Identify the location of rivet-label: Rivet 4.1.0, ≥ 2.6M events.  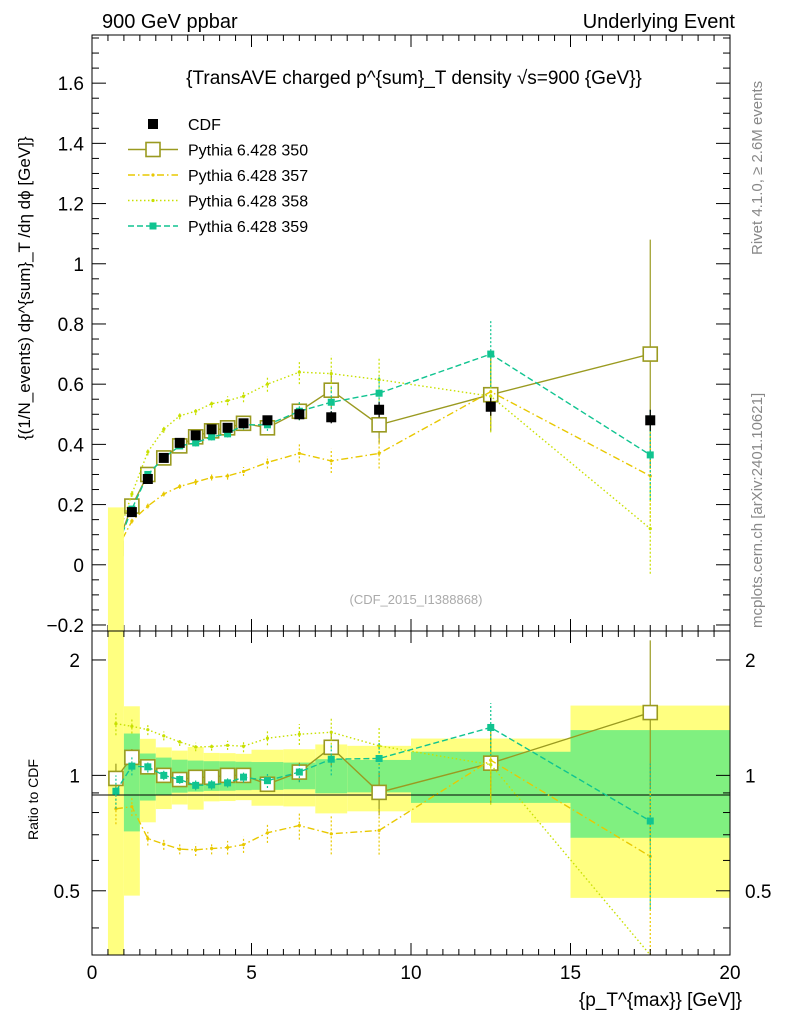
(757, 168).